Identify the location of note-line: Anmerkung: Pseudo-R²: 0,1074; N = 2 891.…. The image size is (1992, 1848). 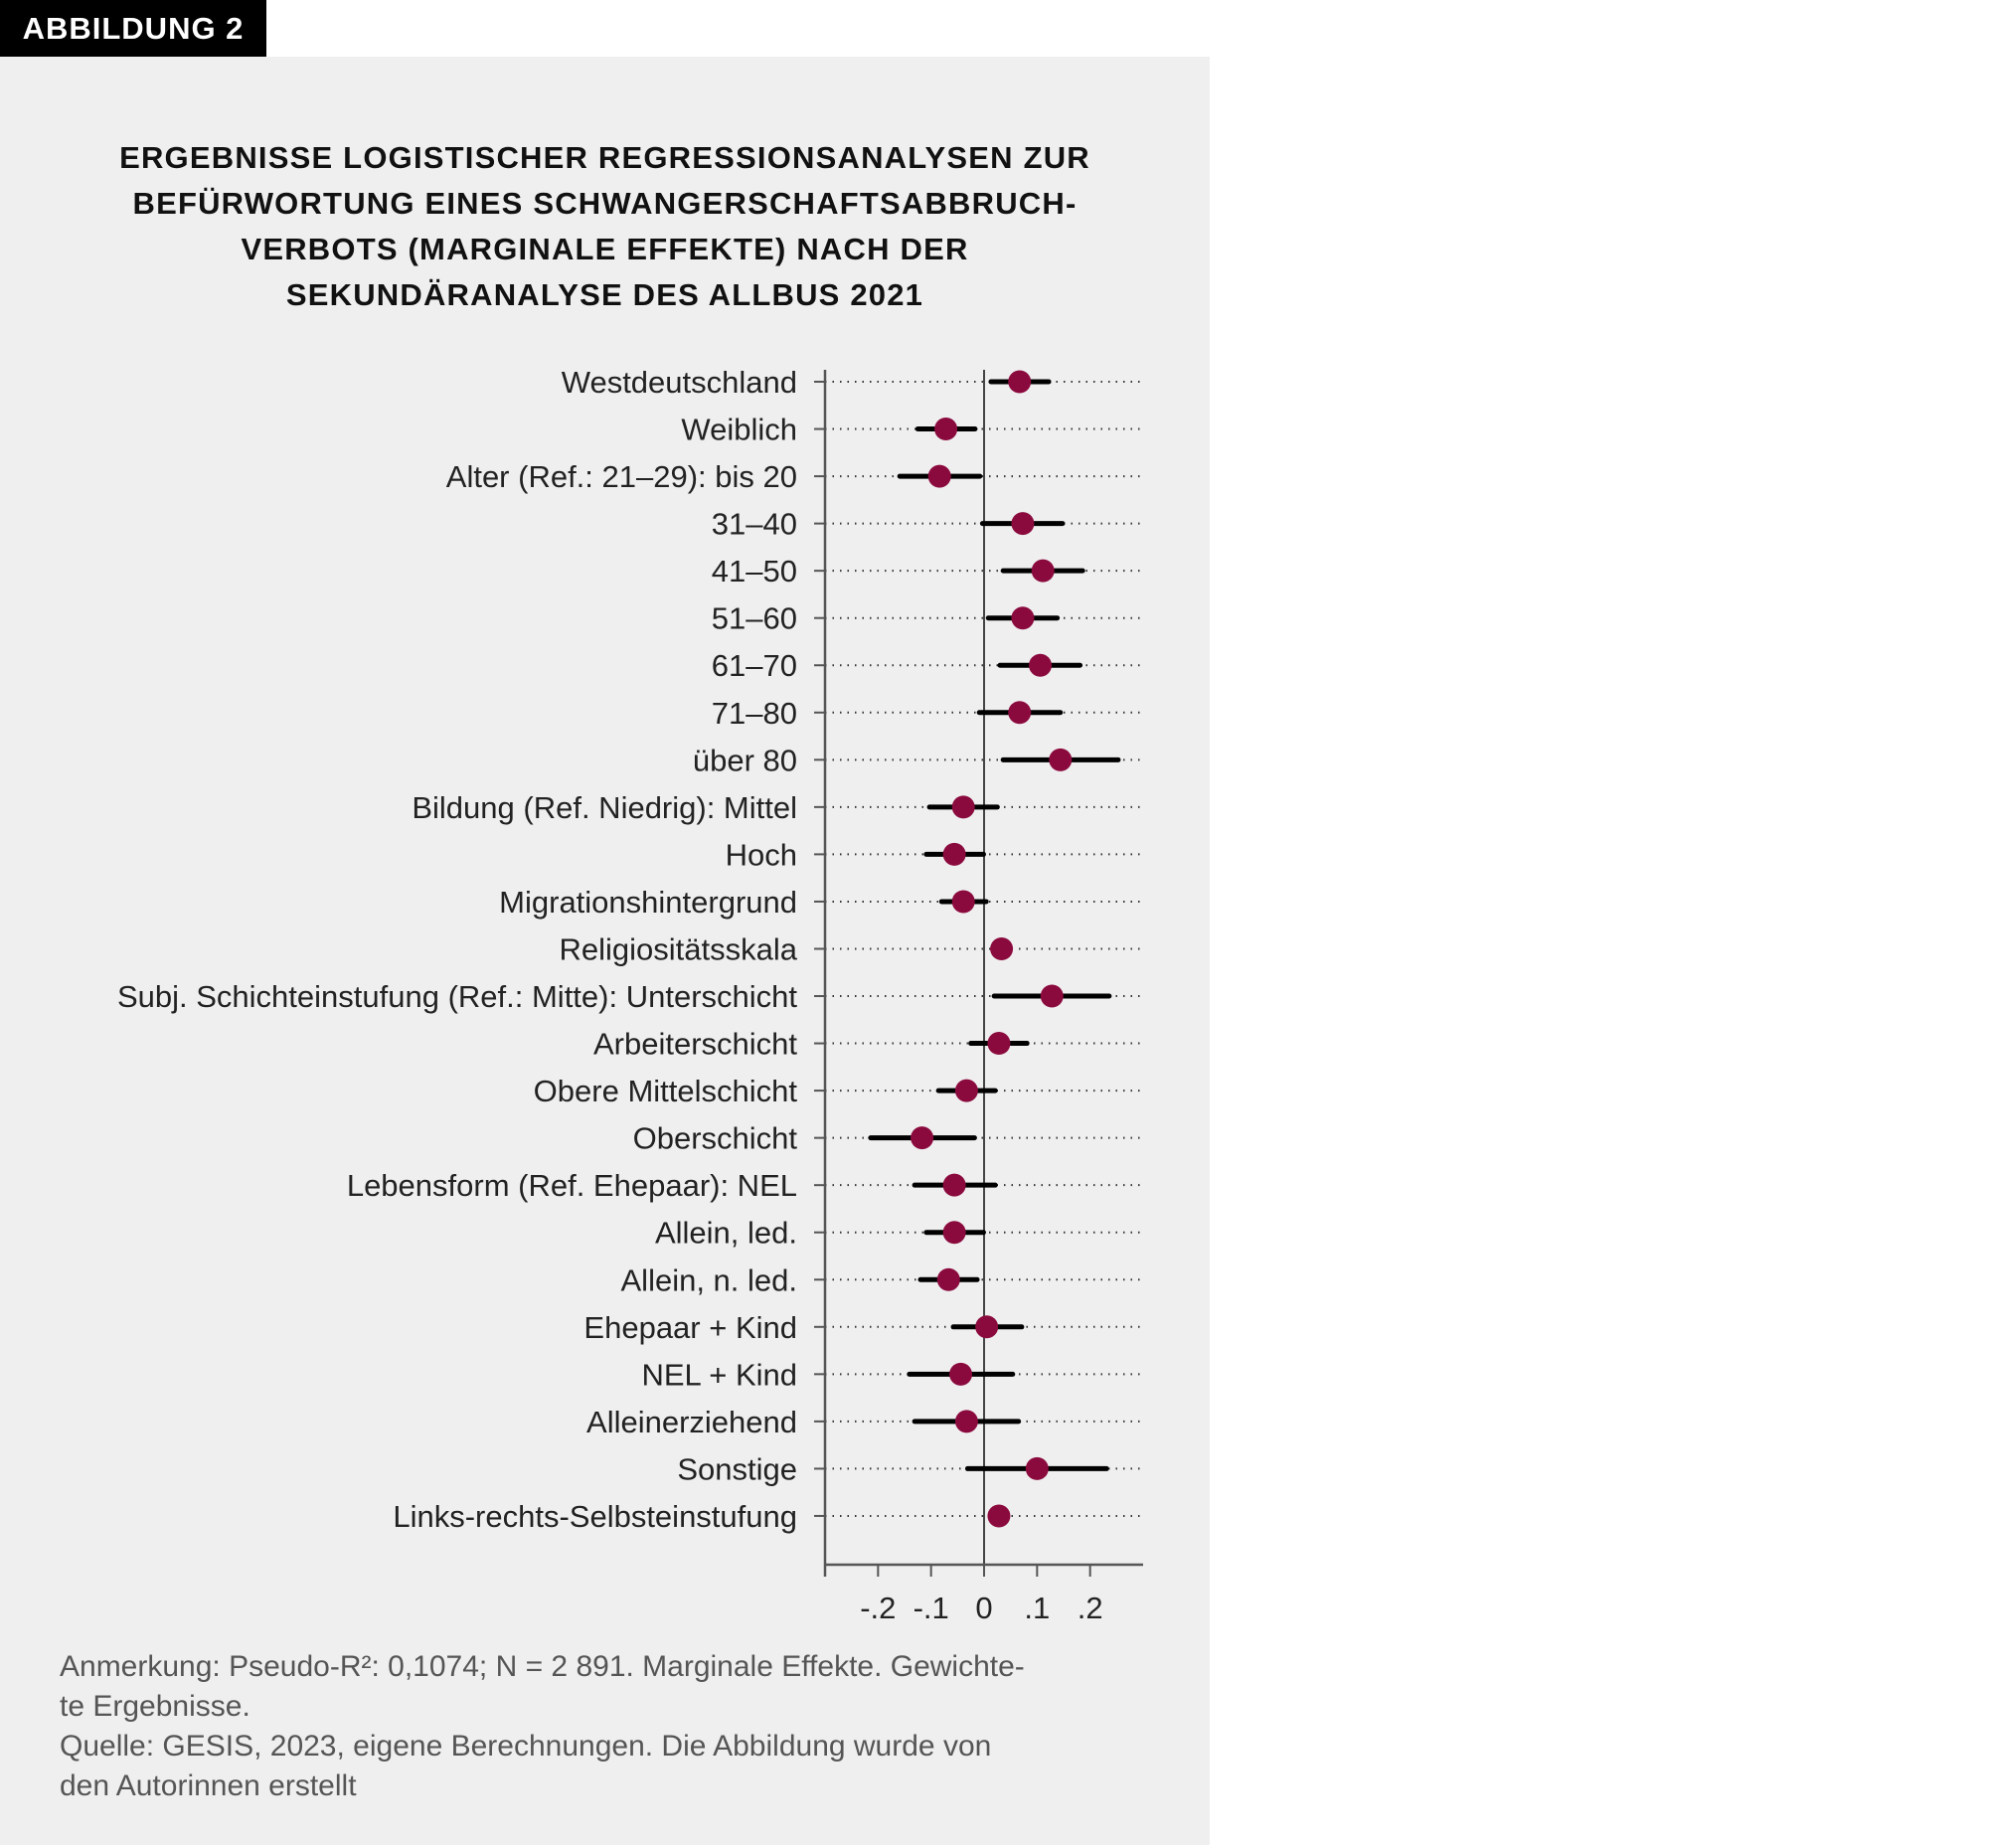
(542, 1666).